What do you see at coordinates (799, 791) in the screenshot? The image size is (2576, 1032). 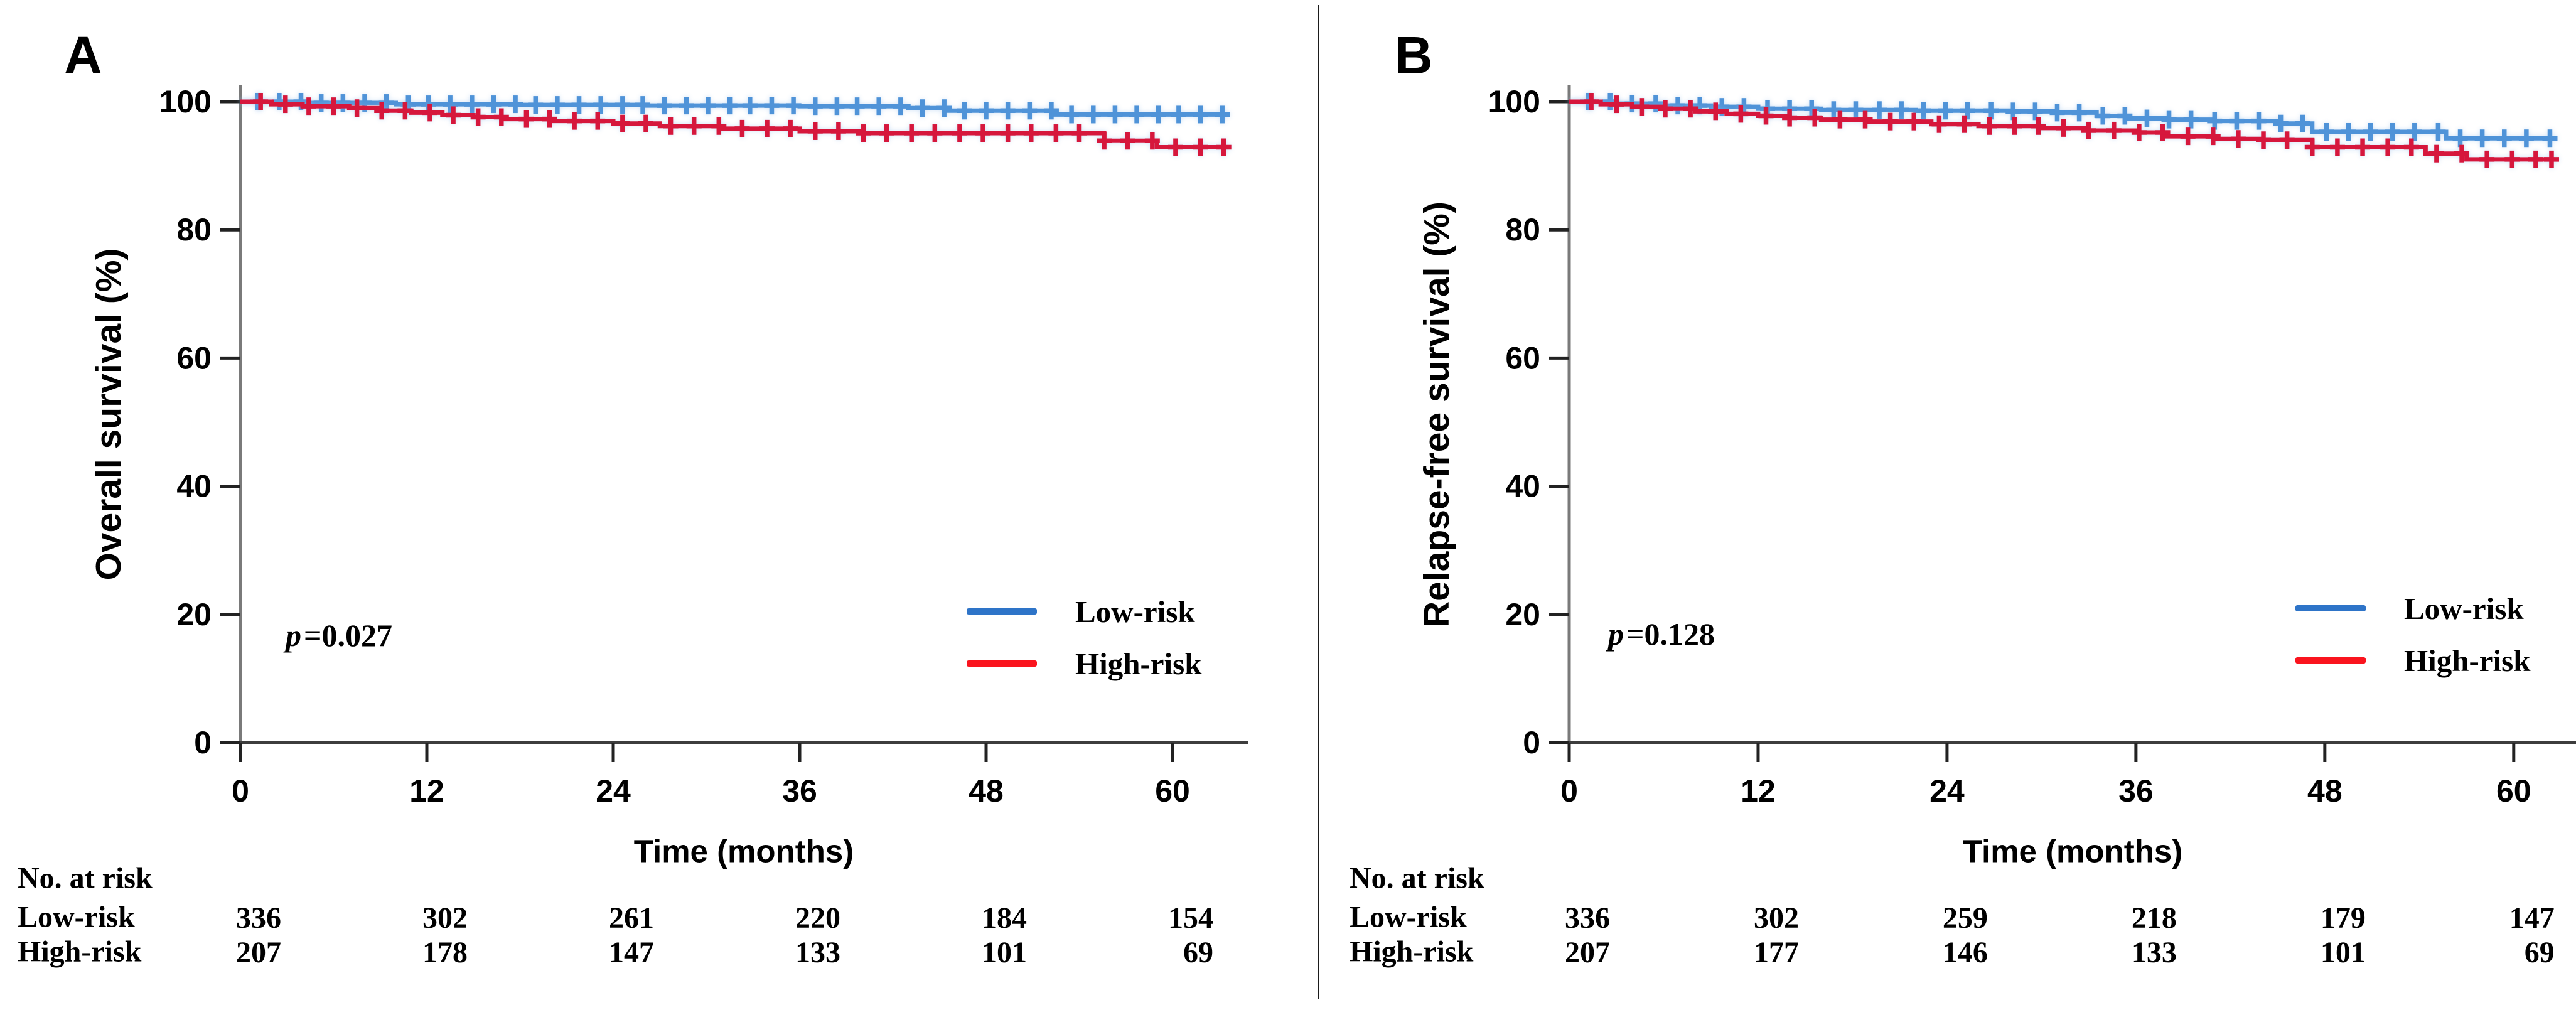 I see `panel-a-x-tick-label: 36` at bounding box center [799, 791].